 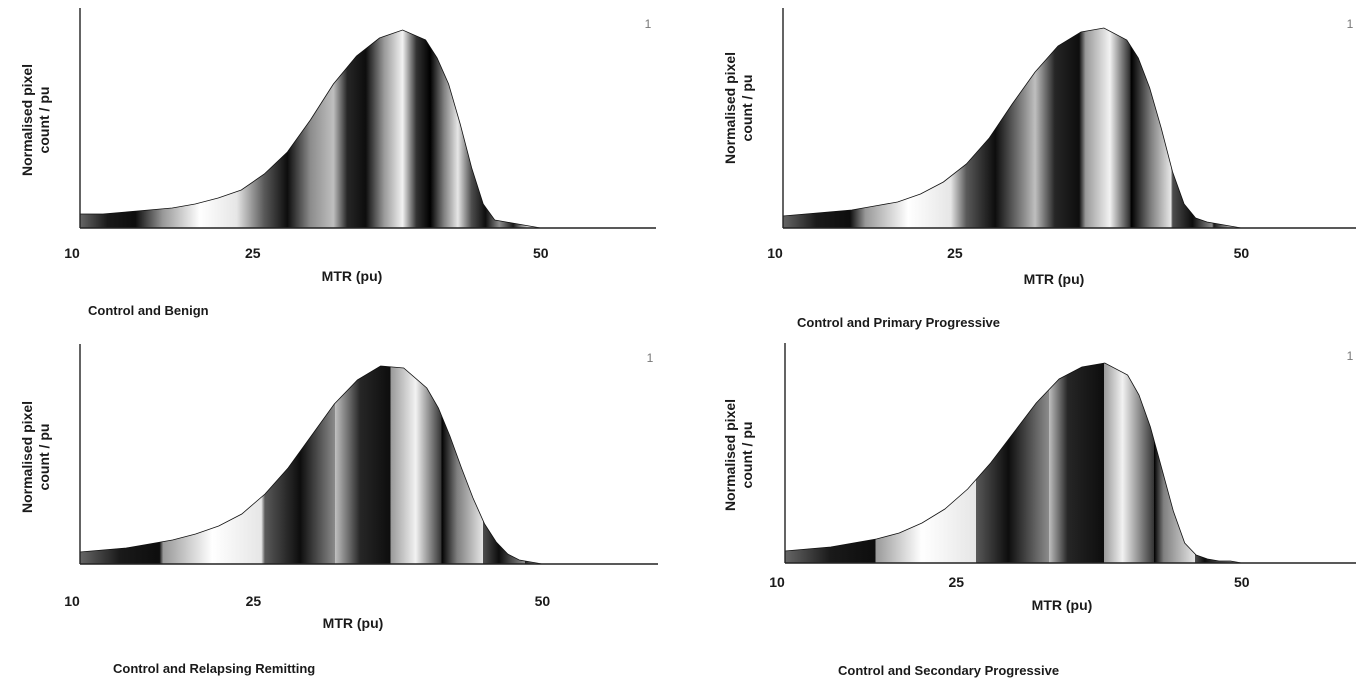 What do you see at coordinates (898, 322) in the screenshot?
I see `panel-caption: Control and Primary Progressive` at bounding box center [898, 322].